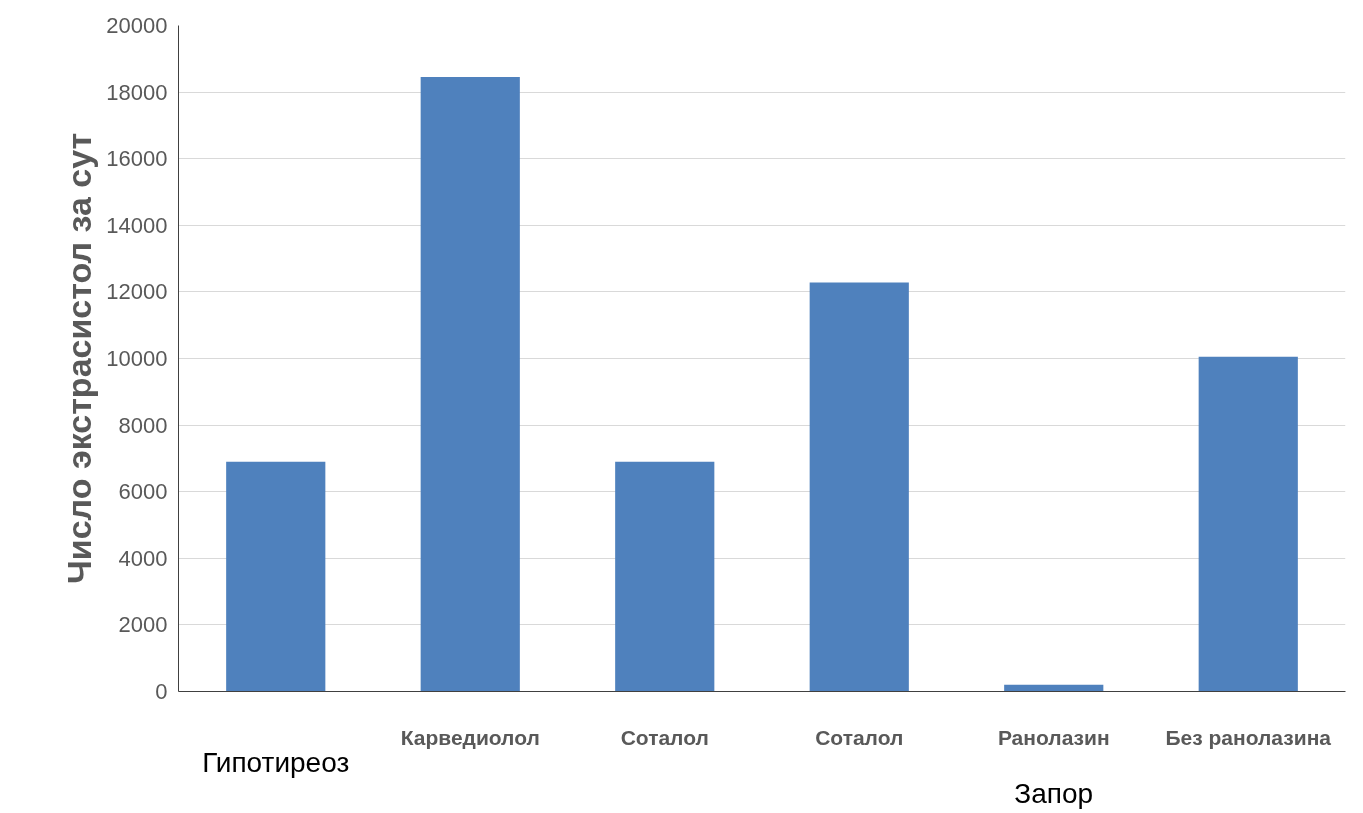 The image size is (1363, 813). I want to click on x-tick-label: Без ранолазина, so click(1248, 737).